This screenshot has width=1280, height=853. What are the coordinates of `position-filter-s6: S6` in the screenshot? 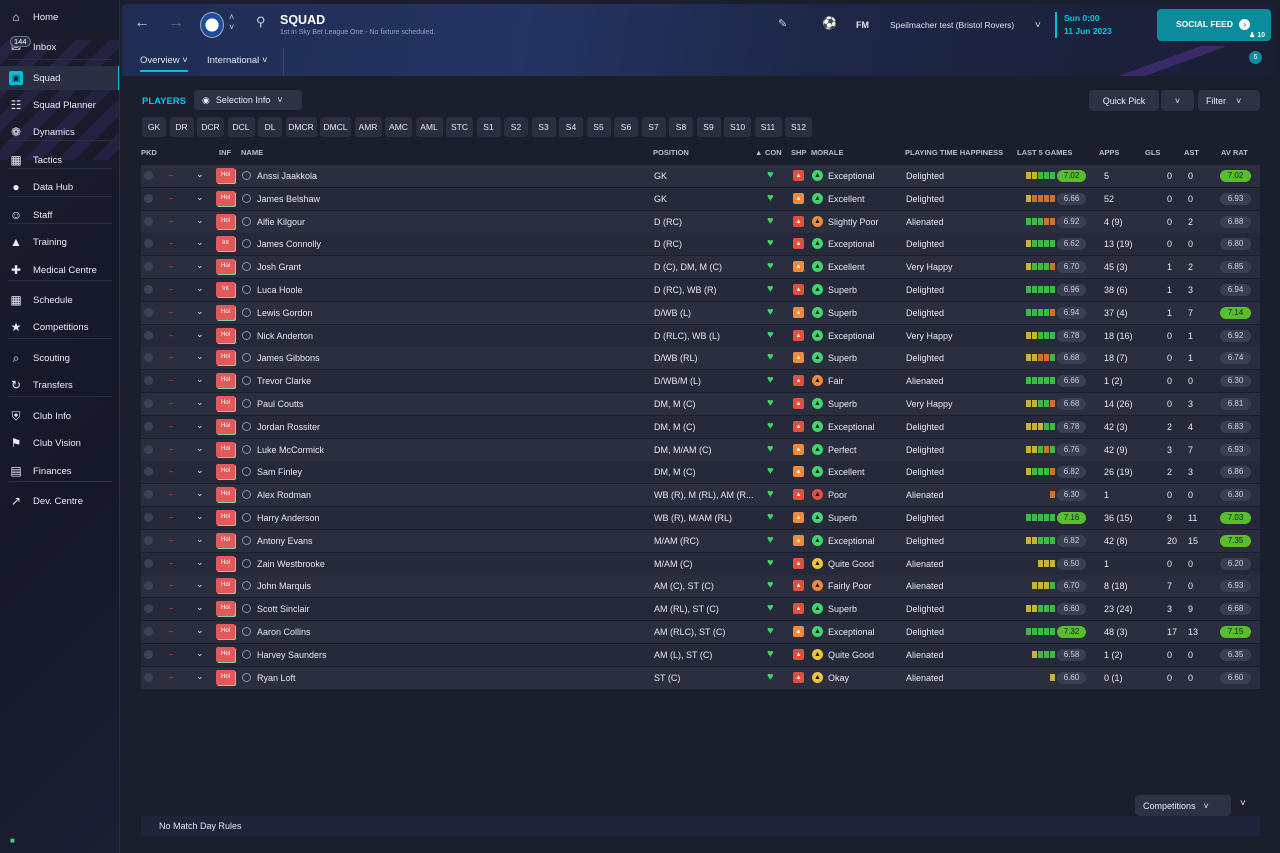 It's located at (626, 127).